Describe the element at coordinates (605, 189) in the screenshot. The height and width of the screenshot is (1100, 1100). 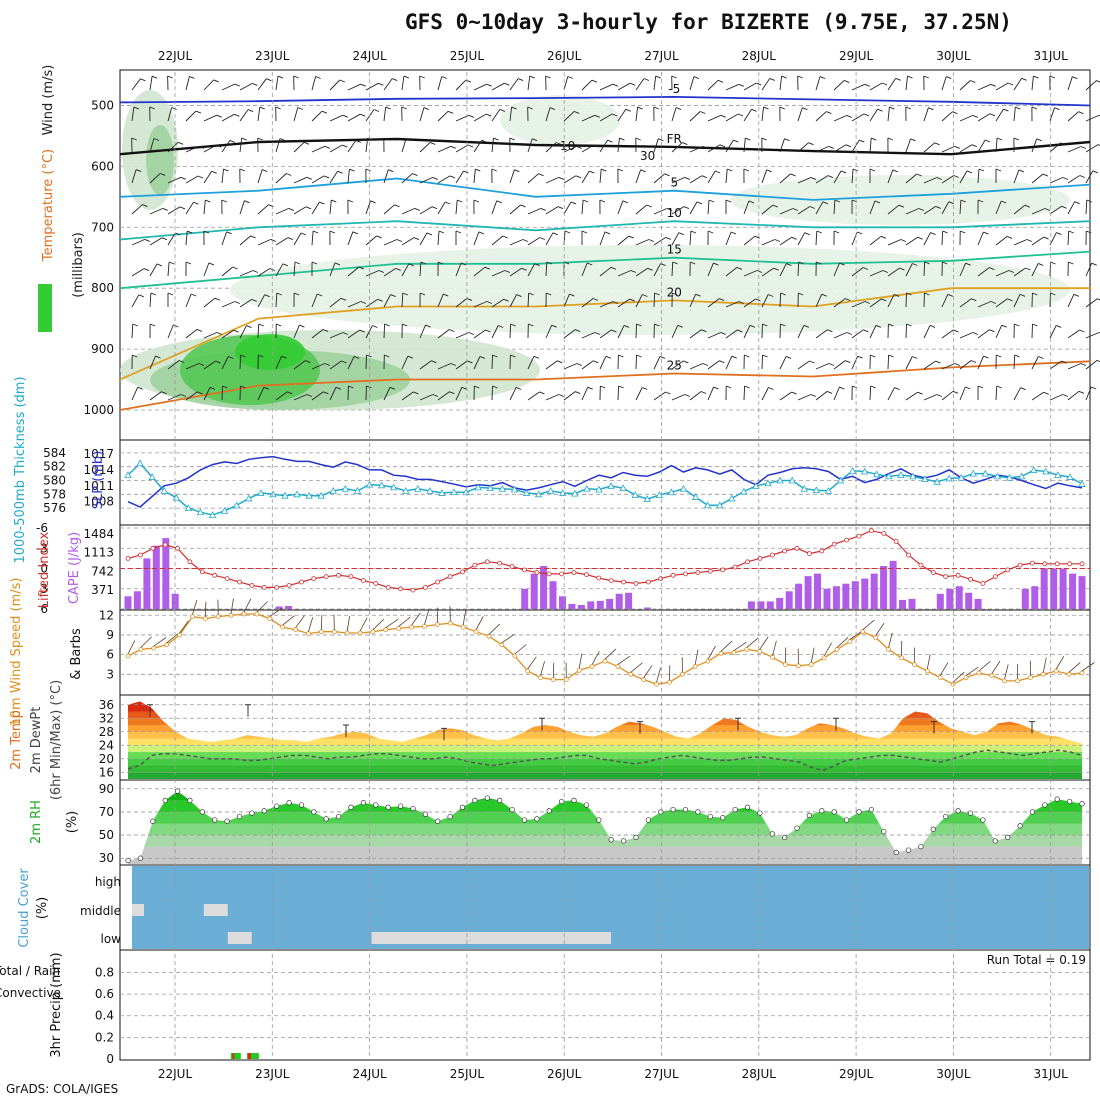
I see `temperature-contour` at that location.